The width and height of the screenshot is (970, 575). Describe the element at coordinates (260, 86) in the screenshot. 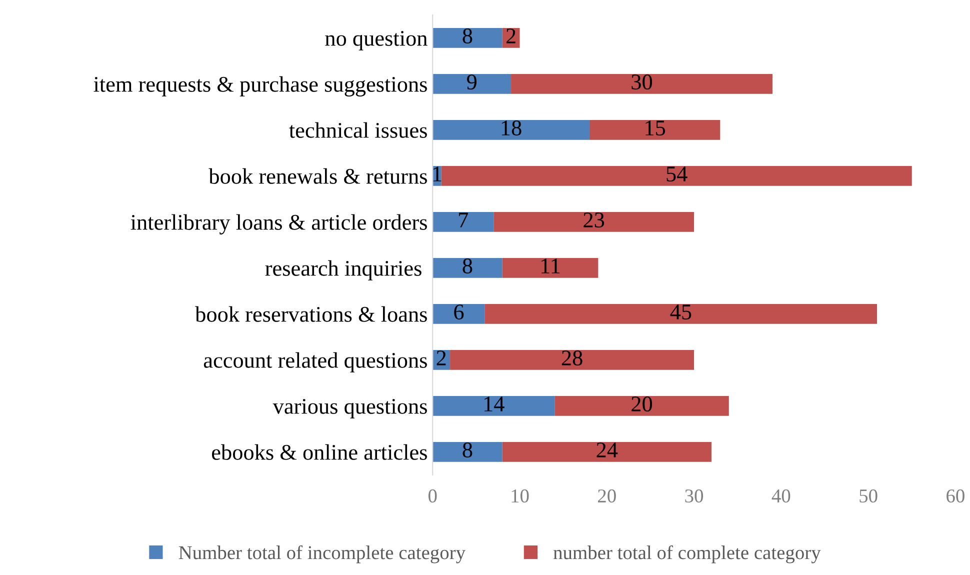

I see `y-tick-label: item requests & purchase suggestions` at that location.